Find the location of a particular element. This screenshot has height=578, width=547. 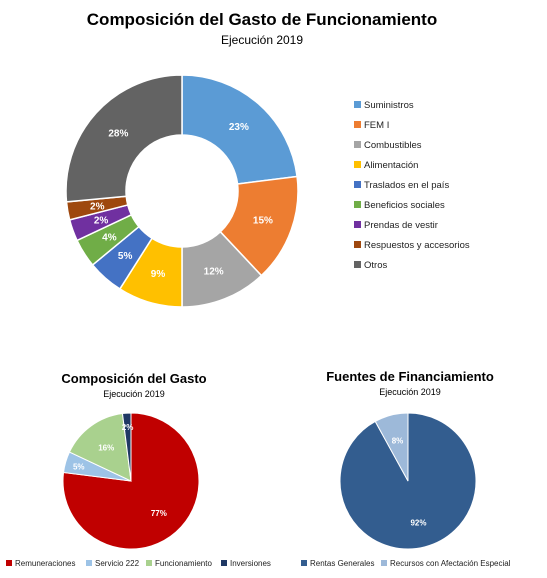

legend-swatch-recursos-con-afectacion-especial is located at coordinates (384, 563).